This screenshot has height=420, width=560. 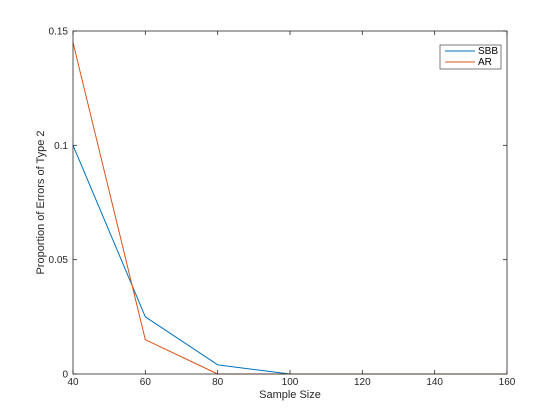 I want to click on x-tick-label: 60, so click(x=146, y=382).